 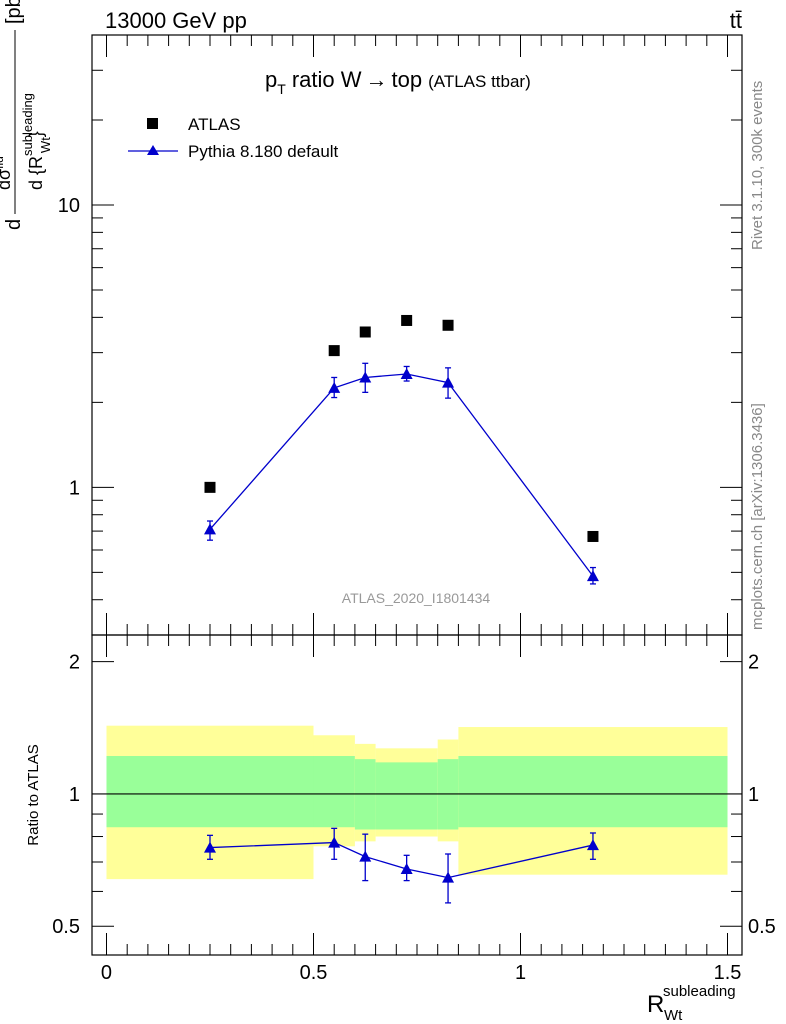 I want to click on ratio-y-tick-label-left: 2, so click(x=74, y=663).